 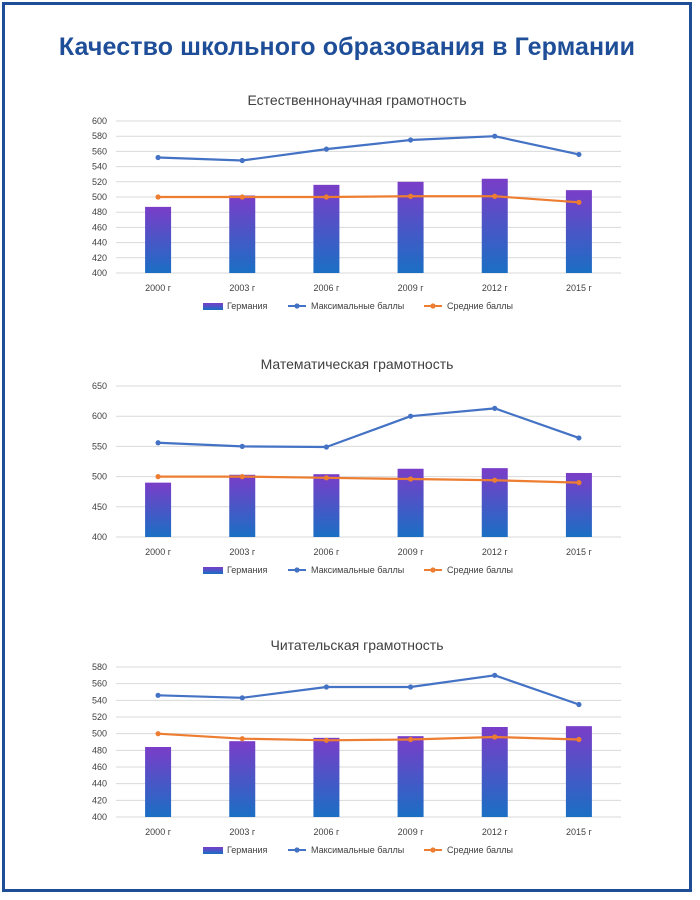 What do you see at coordinates (356, 645) in the screenshot?
I see `chart-title: Читательская грамотность` at bounding box center [356, 645].